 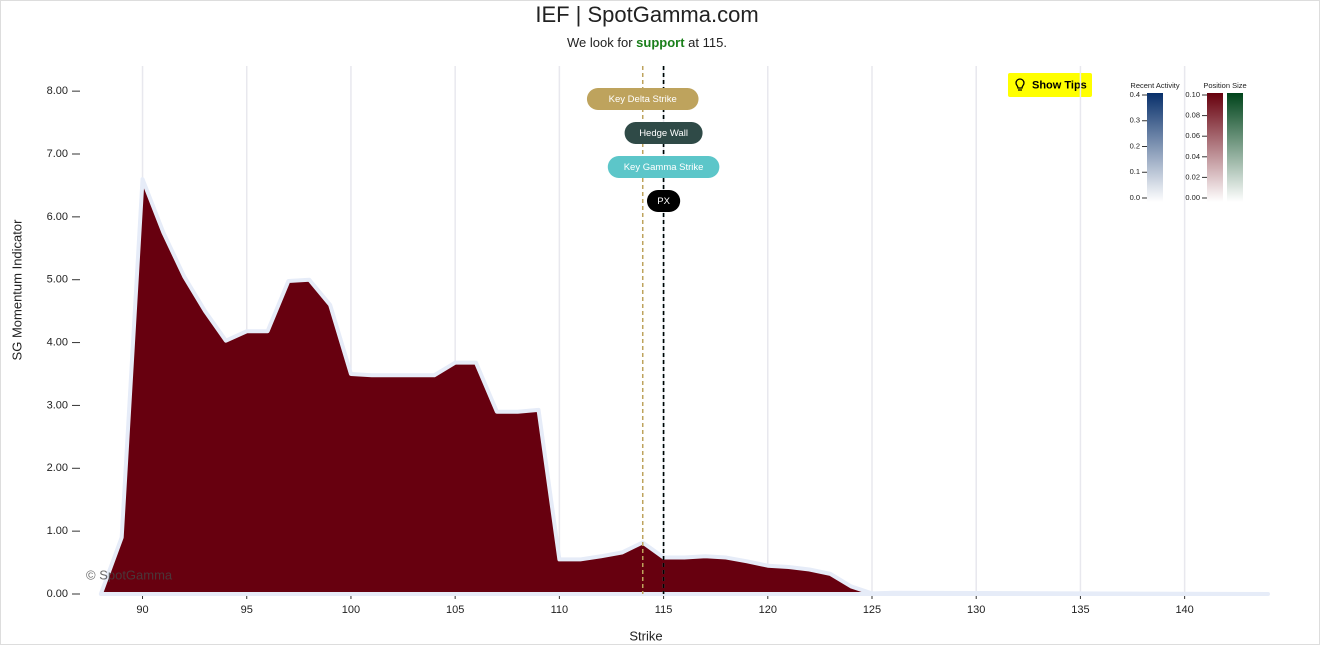 I want to click on color-scale-tick-label: 0.3, so click(x=1135, y=120).